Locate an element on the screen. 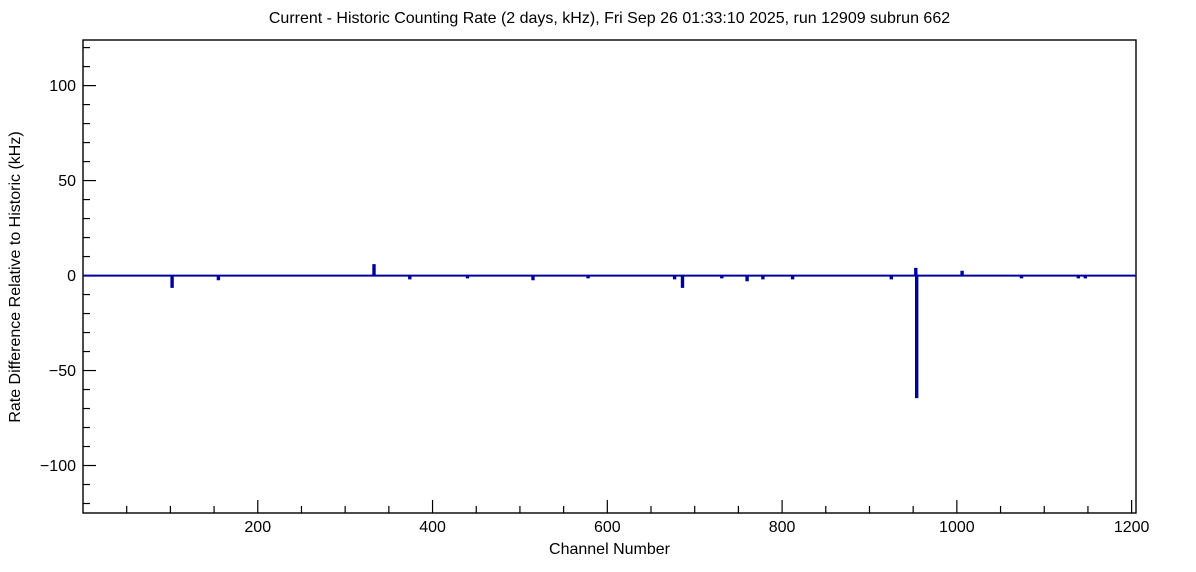 This screenshot has width=1196, height=572. x-tick-label: 1200 is located at coordinates (1132, 527).